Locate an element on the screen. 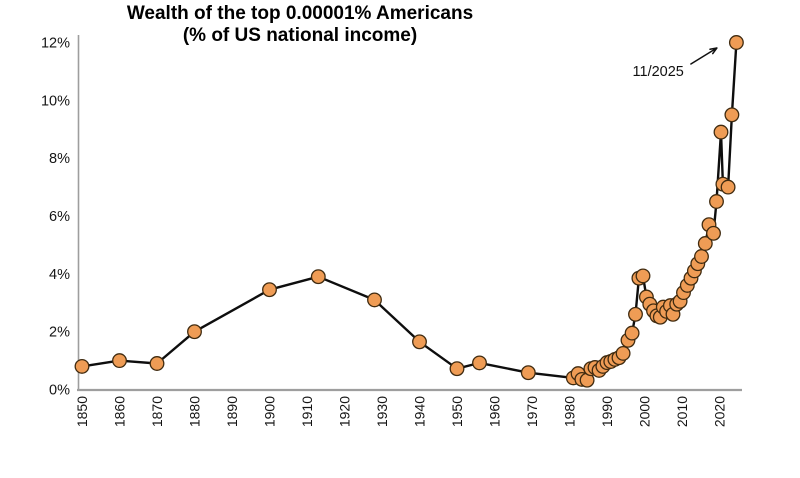 This screenshot has height=478, width=800. y-tick-label: 0% is located at coordinates (59, 391).